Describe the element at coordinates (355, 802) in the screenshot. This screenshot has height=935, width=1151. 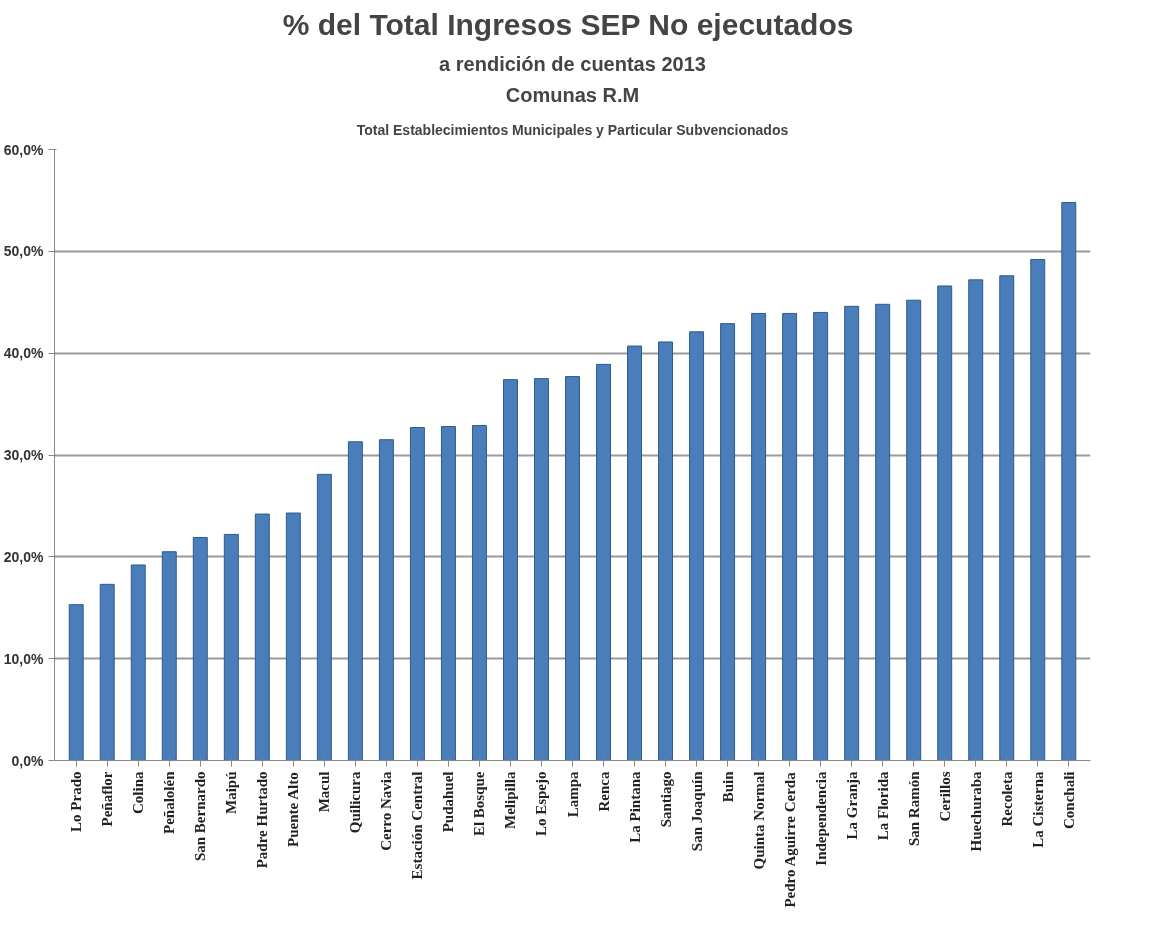
I see `x-tick-label: Quilicura` at that location.